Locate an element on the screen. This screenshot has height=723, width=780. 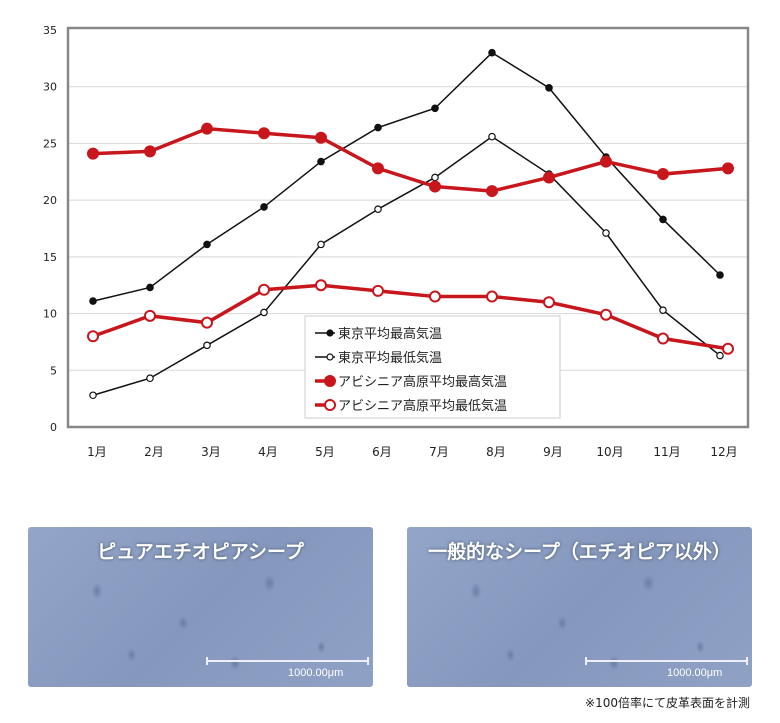
y-tick-label: 5 is located at coordinates (53, 370).